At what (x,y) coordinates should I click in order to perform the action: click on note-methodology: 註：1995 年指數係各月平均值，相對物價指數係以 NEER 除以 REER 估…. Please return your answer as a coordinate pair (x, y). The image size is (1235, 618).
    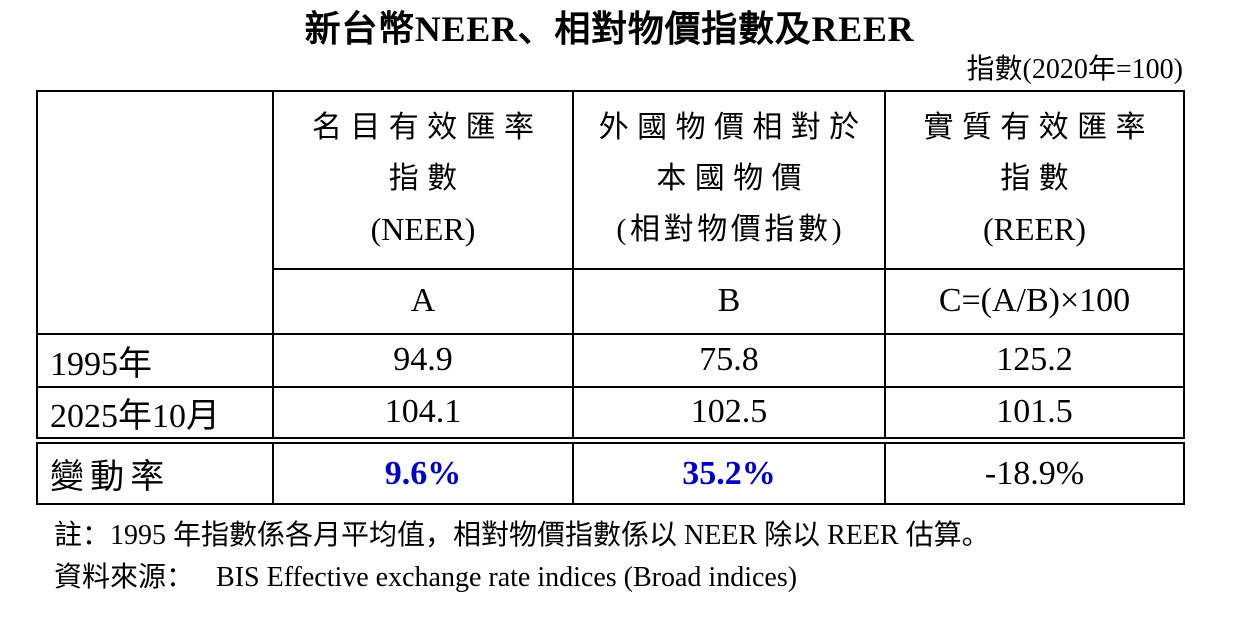
    Looking at the image, I should click on (618, 536).